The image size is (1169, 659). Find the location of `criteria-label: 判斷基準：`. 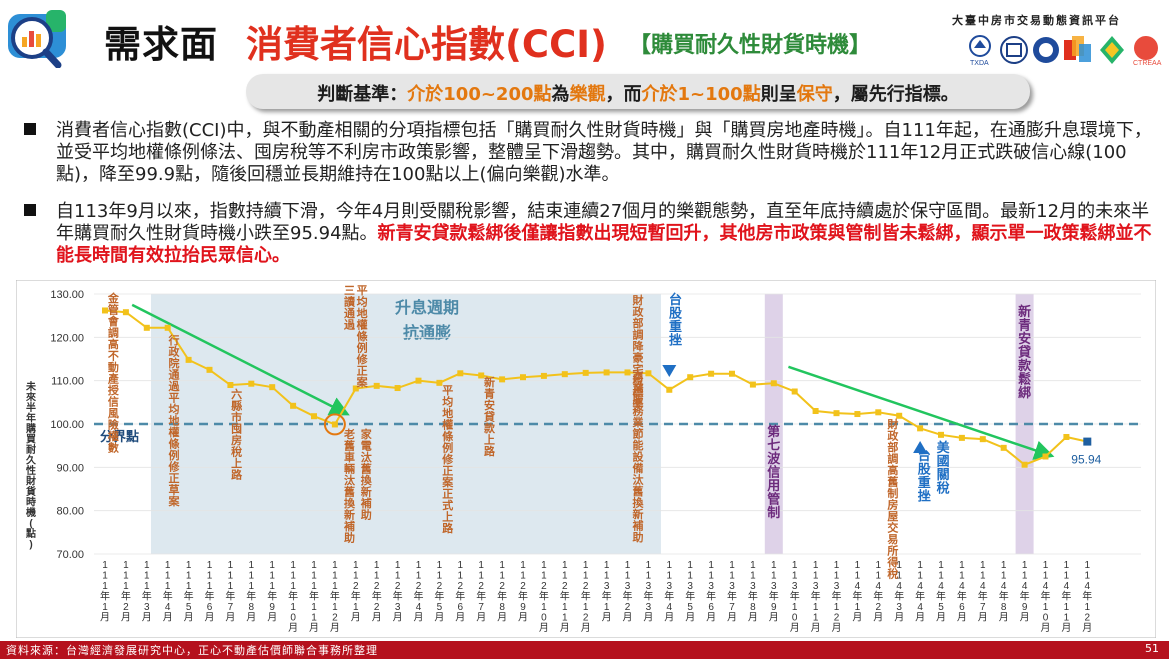

criteria-label: 判斷基準： is located at coordinates (362, 94).